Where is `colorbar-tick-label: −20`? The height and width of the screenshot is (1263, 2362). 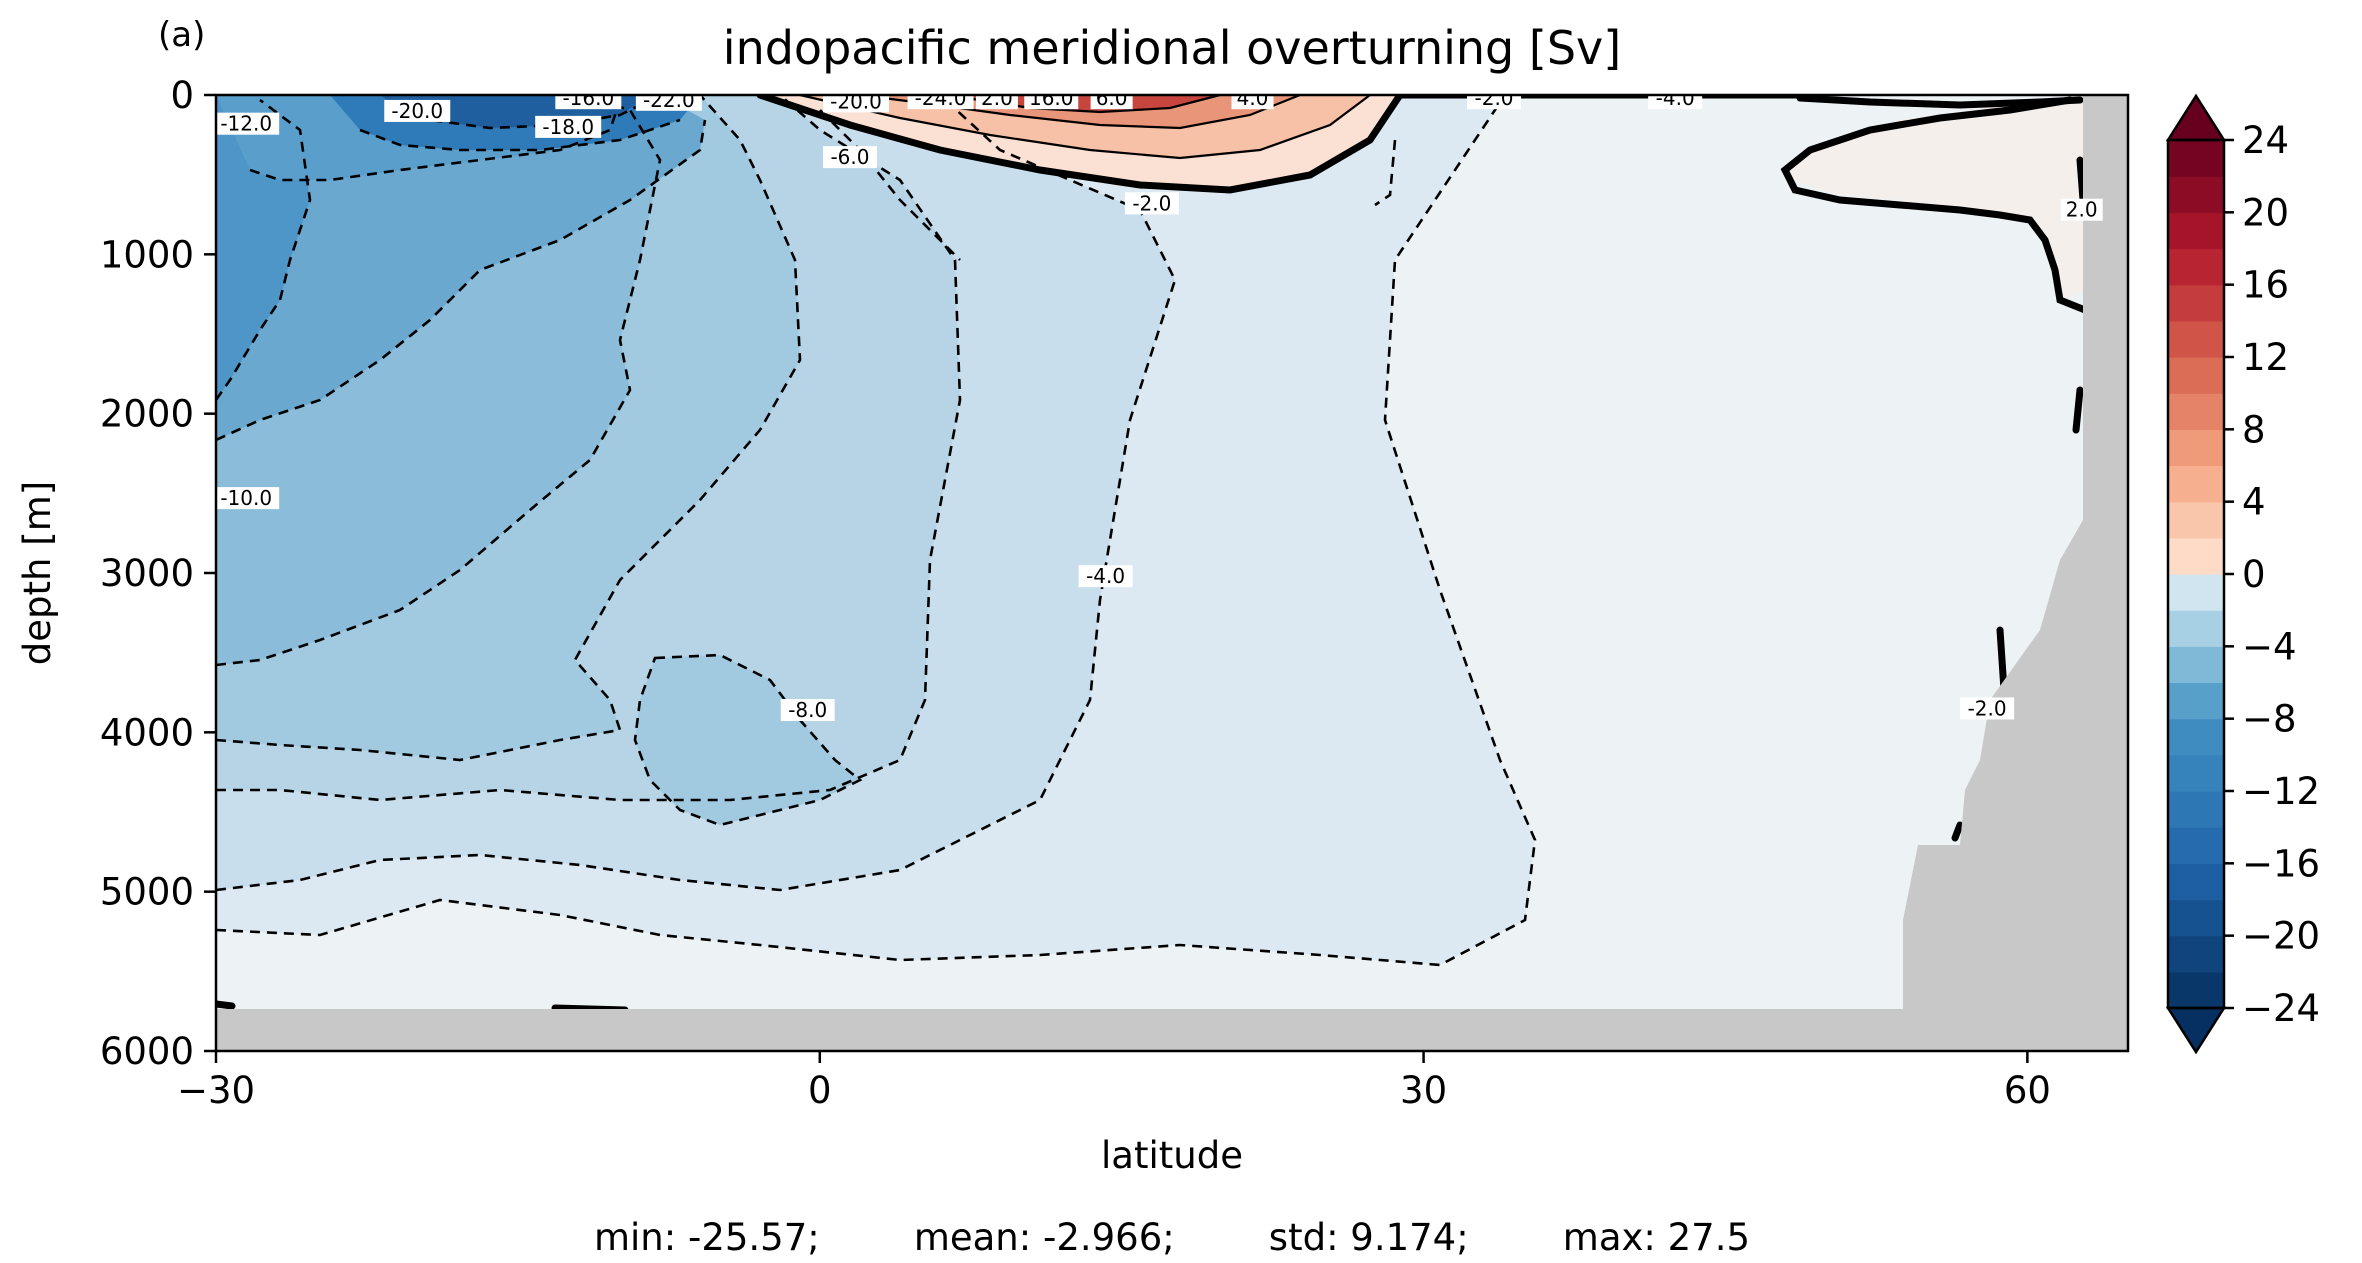
colorbar-tick-label: −20 is located at coordinates (2281, 936).